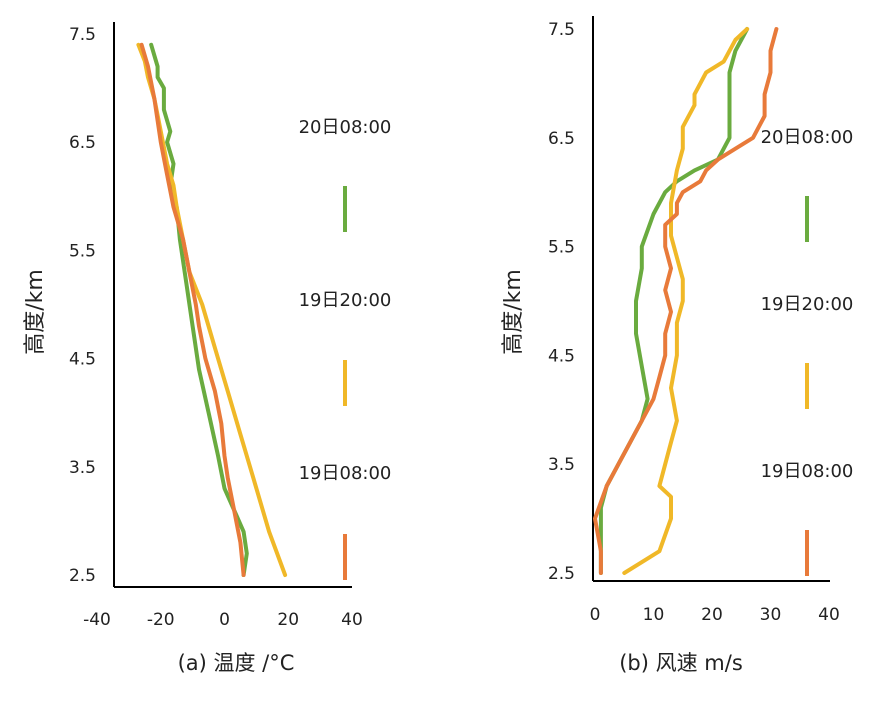  Describe the element at coordinates (654, 615) in the screenshot. I see `x-tick-label: 10` at that location.